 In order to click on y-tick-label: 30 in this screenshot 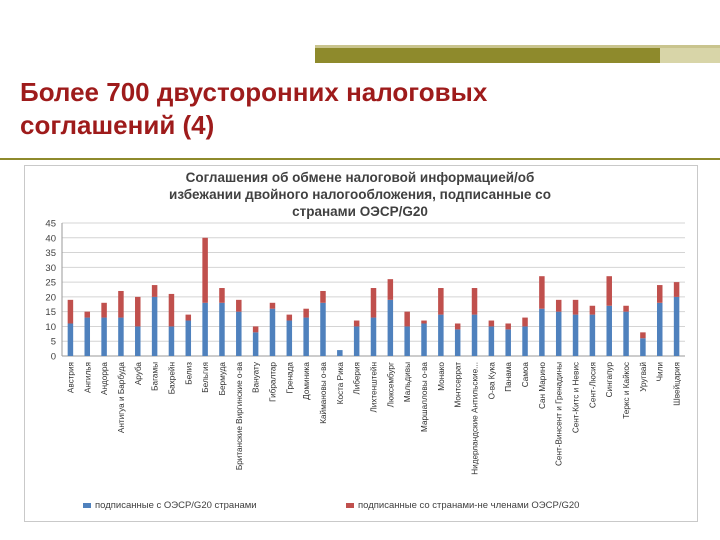, I will do `click(50, 268)`.